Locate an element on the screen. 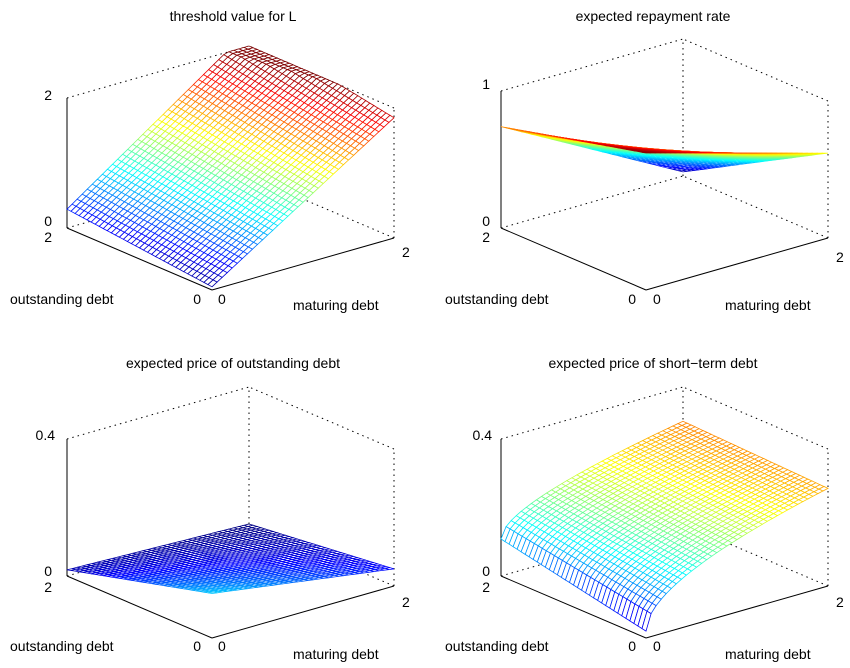 This screenshot has height=668, width=850. z-tick-top: 0.4 is located at coordinates (46, 435).